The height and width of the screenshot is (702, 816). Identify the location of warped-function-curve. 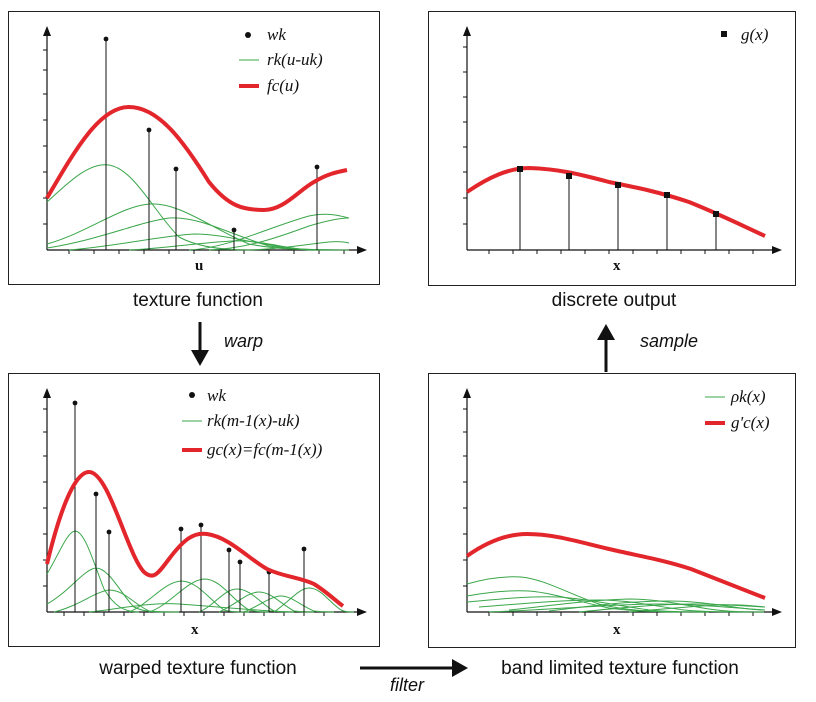
(195, 538).